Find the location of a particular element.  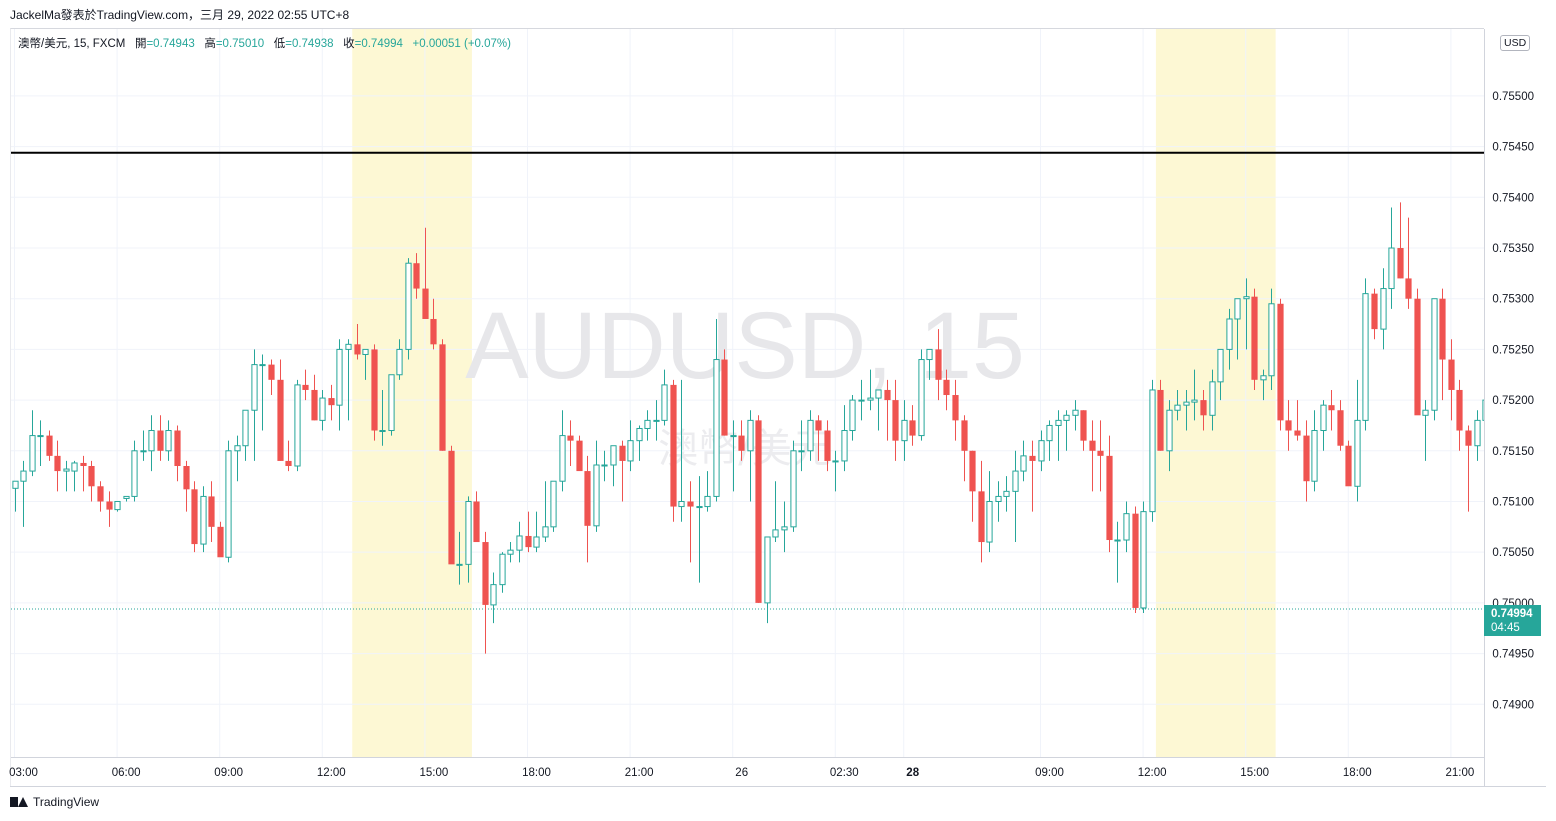

last-price-tag: 0.74994 04:45 is located at coordinates (1512, 620).